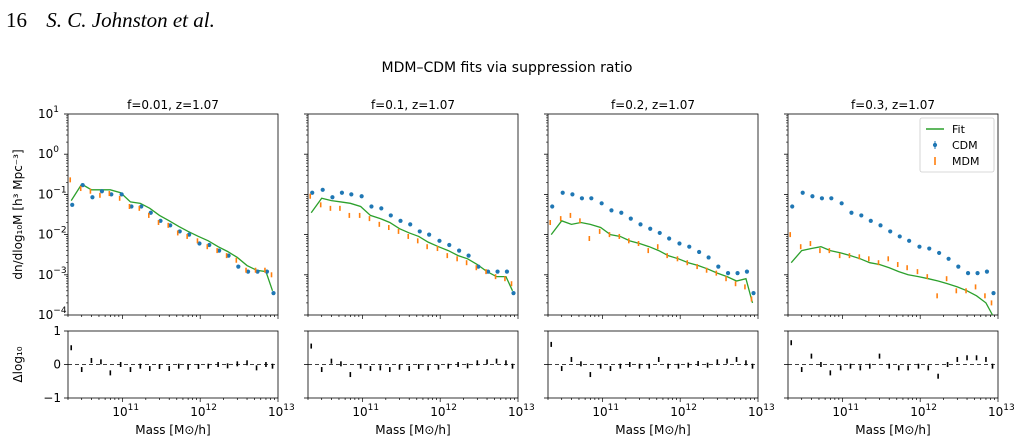  What do you see at coordinates (959, 129) in the screenshot?
I see `legend-fit-label: Fit` at bounding box center [959, 129].